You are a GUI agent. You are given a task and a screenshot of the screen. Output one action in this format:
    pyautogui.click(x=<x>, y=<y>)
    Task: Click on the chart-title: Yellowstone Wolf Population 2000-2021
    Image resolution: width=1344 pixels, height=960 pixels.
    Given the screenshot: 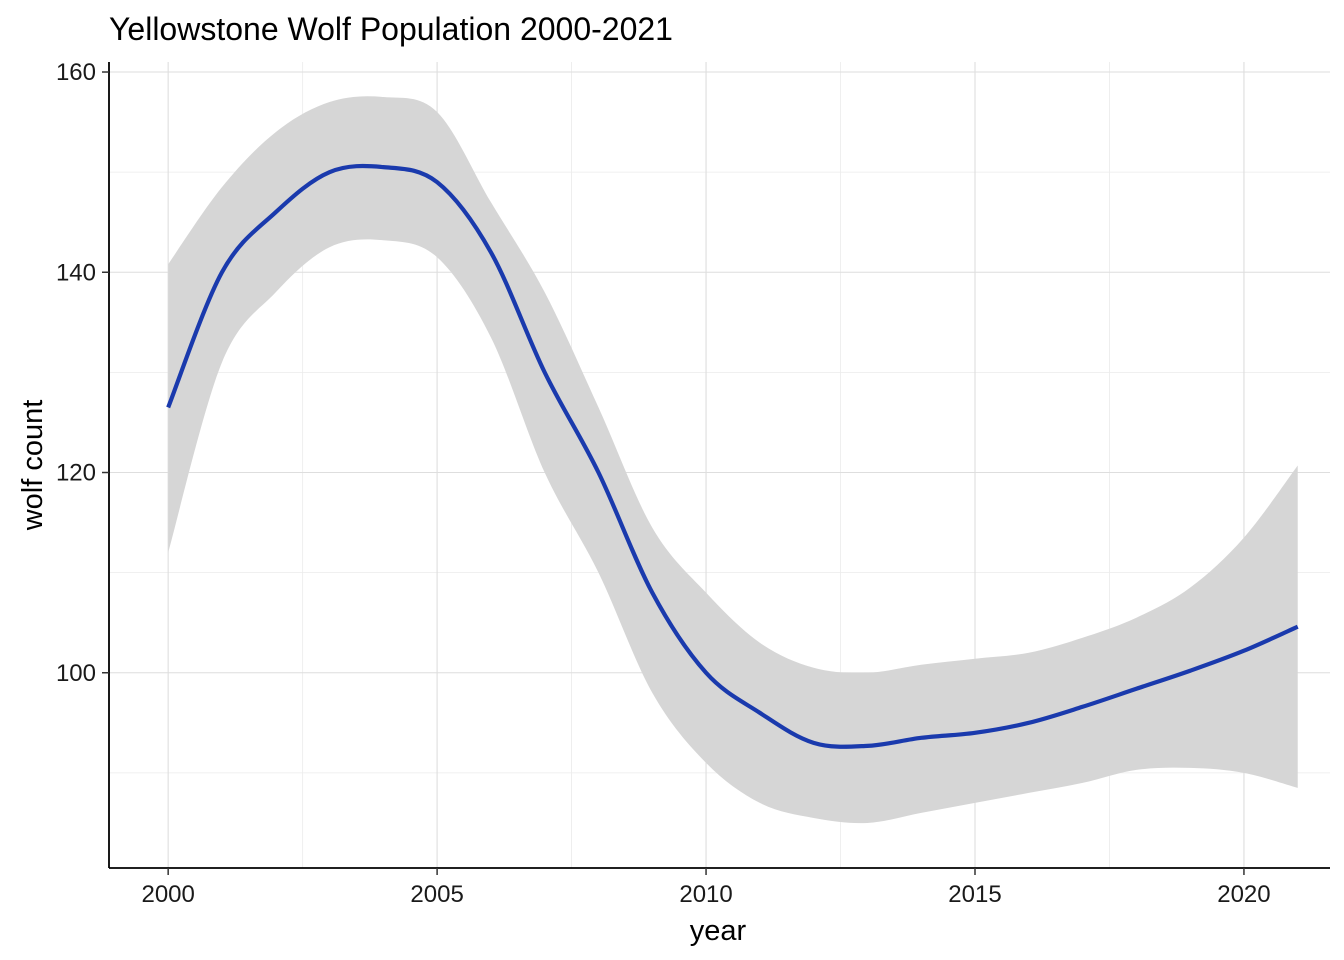 What is the action you would take?
    pyautogui.click(x=391, y=29)
    